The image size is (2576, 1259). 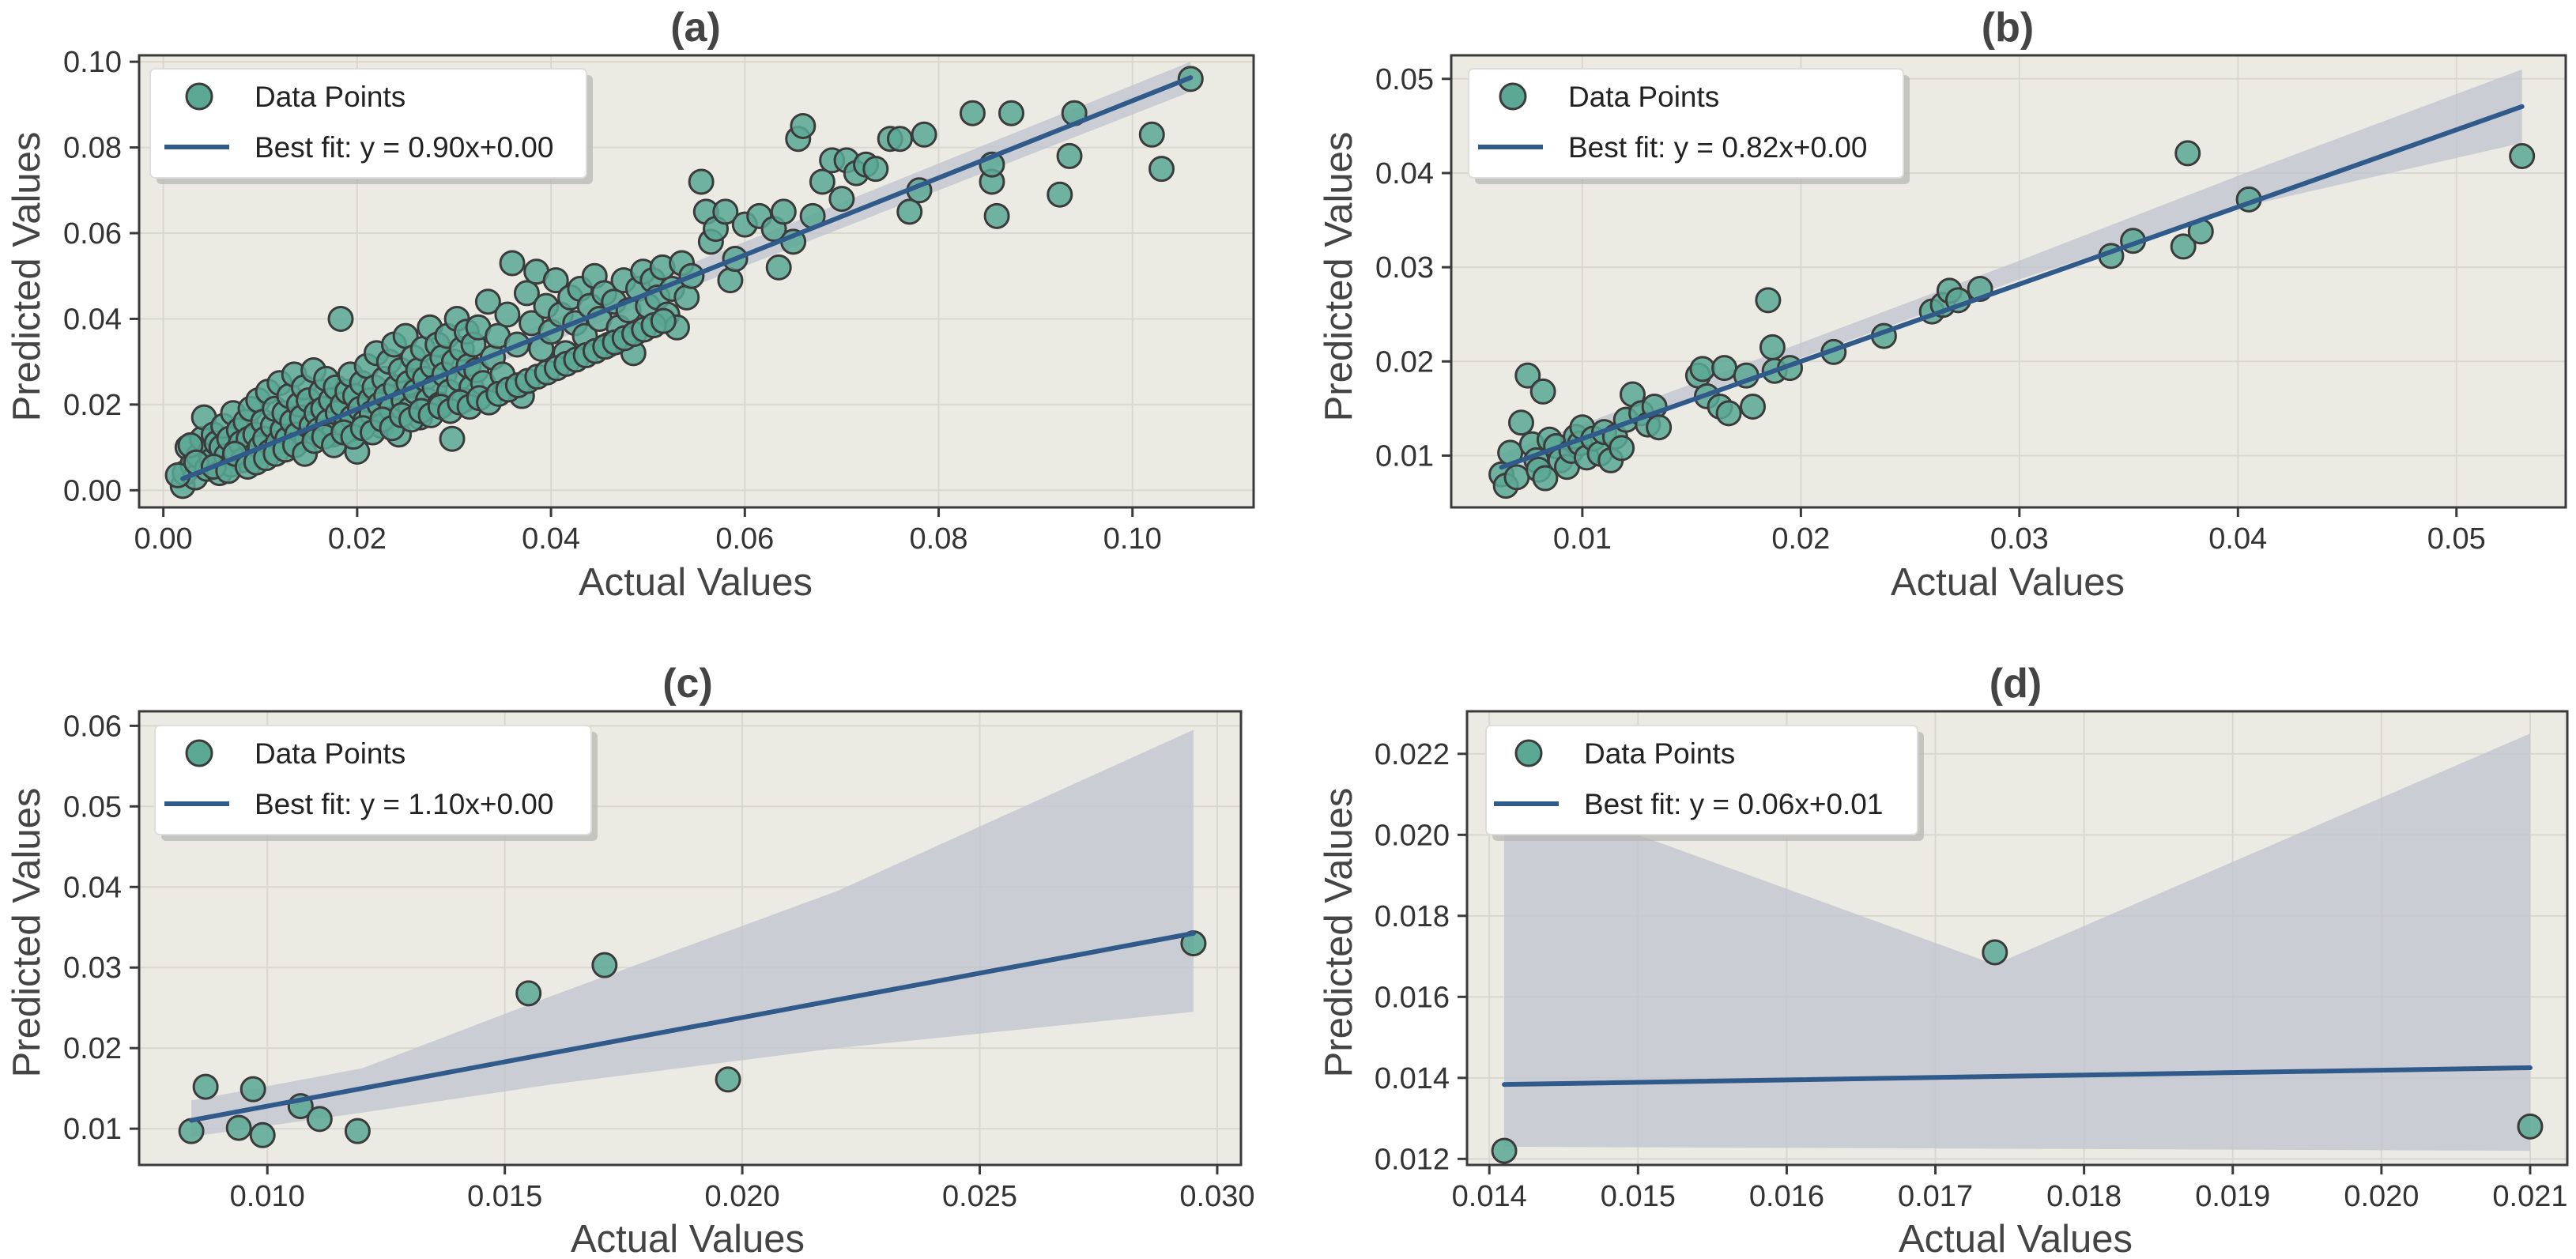 I want to click on y-tick-label: 0.022, so click(x=1412, y=754).